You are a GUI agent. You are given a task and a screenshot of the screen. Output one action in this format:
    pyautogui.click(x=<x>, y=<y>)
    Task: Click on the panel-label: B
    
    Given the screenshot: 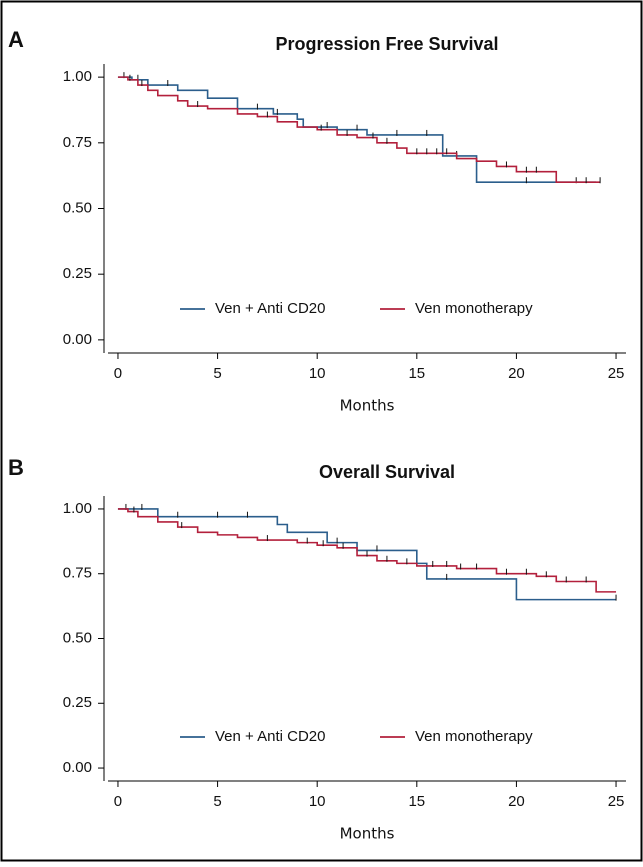 What is the action you would take?
    pyautogui.click(x=16, y=467)
    